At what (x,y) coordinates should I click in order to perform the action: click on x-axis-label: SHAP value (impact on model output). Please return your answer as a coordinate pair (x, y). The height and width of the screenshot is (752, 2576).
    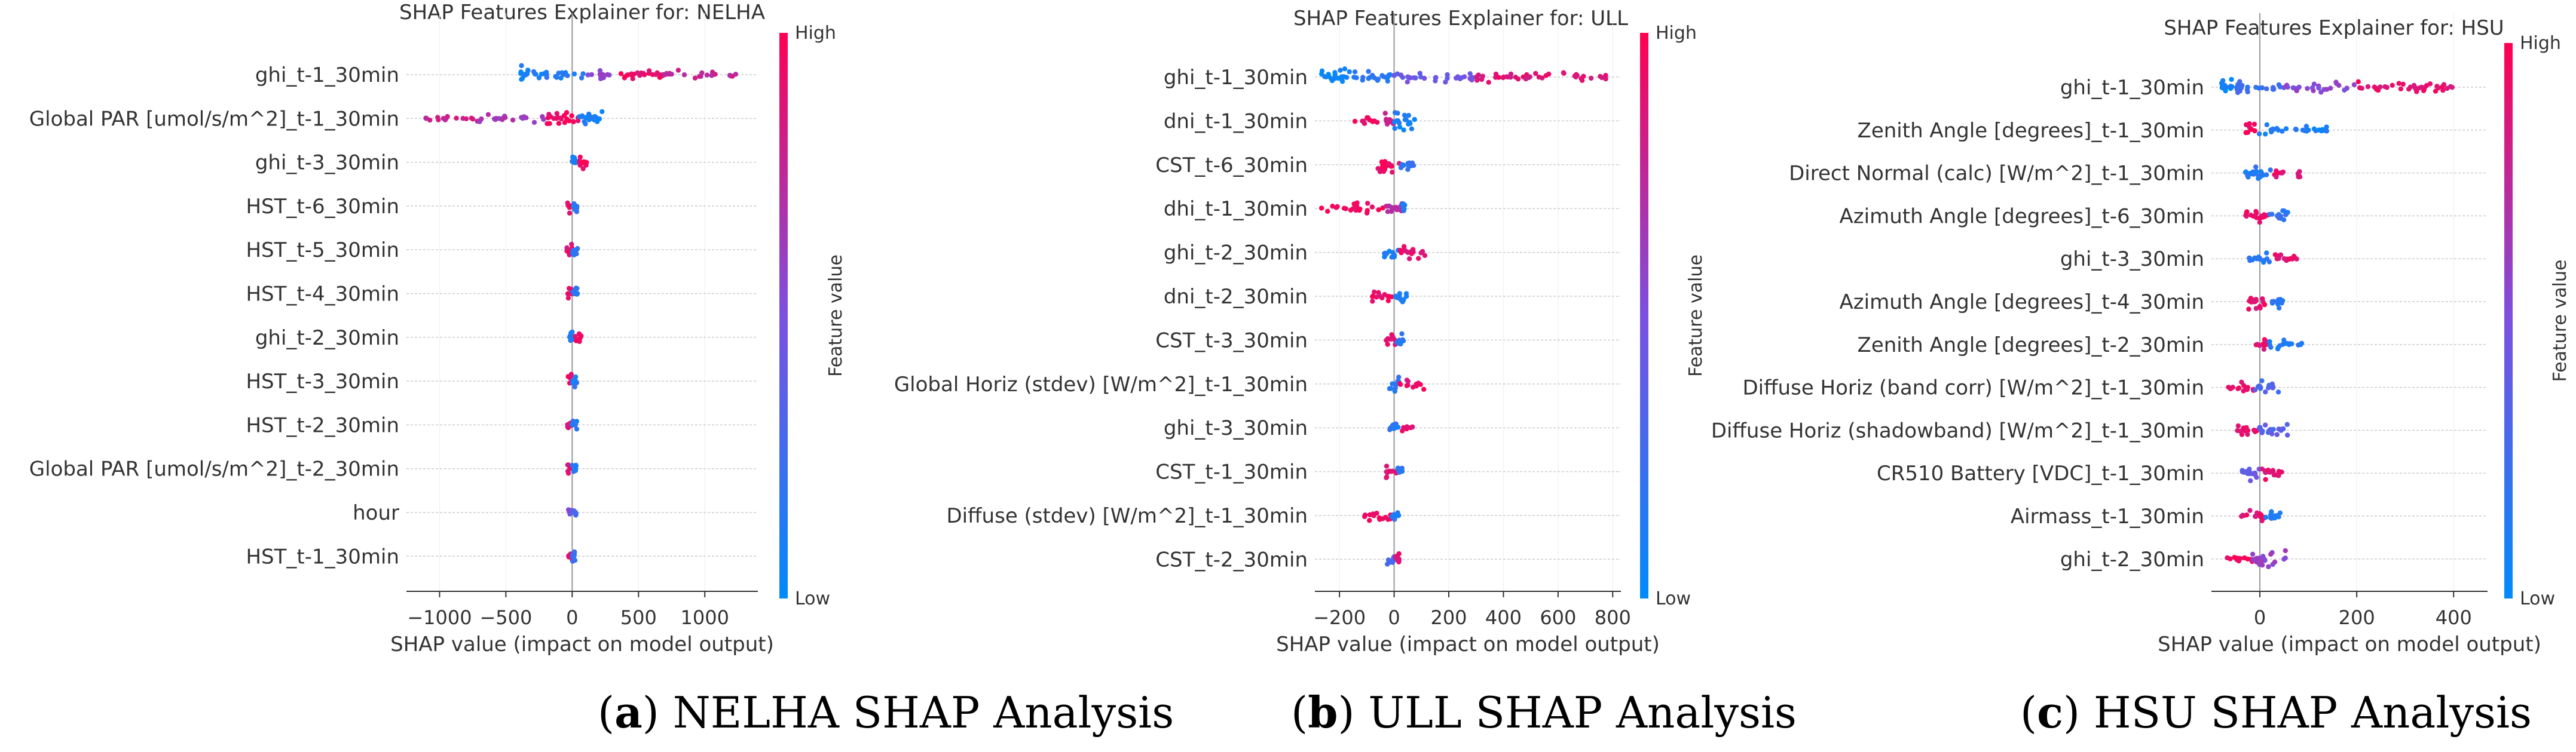
    Looking at the image, I should click on (1468, 644).